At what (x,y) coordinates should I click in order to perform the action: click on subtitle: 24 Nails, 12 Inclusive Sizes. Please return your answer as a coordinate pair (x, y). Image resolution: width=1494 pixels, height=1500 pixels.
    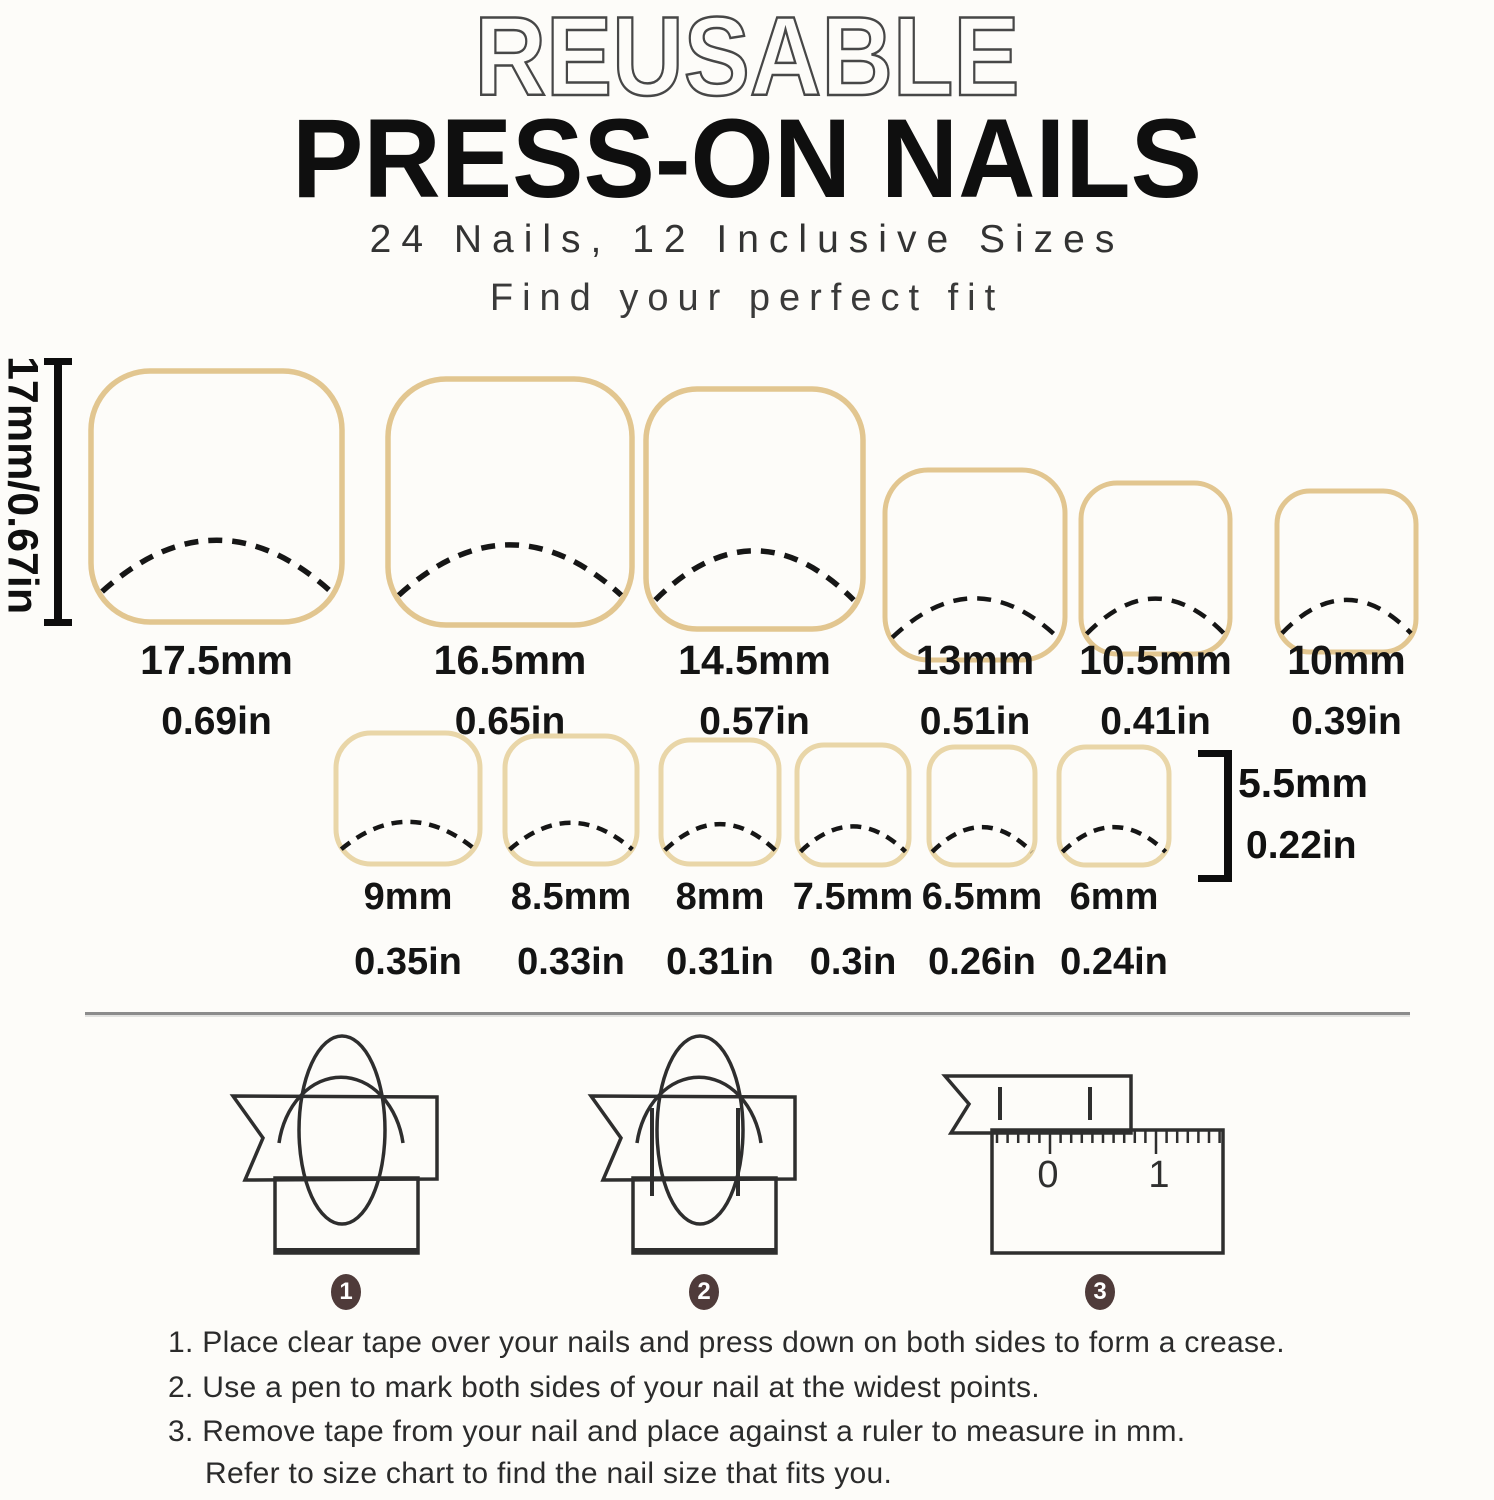
    Looking at the image, I should click on (747, 239).